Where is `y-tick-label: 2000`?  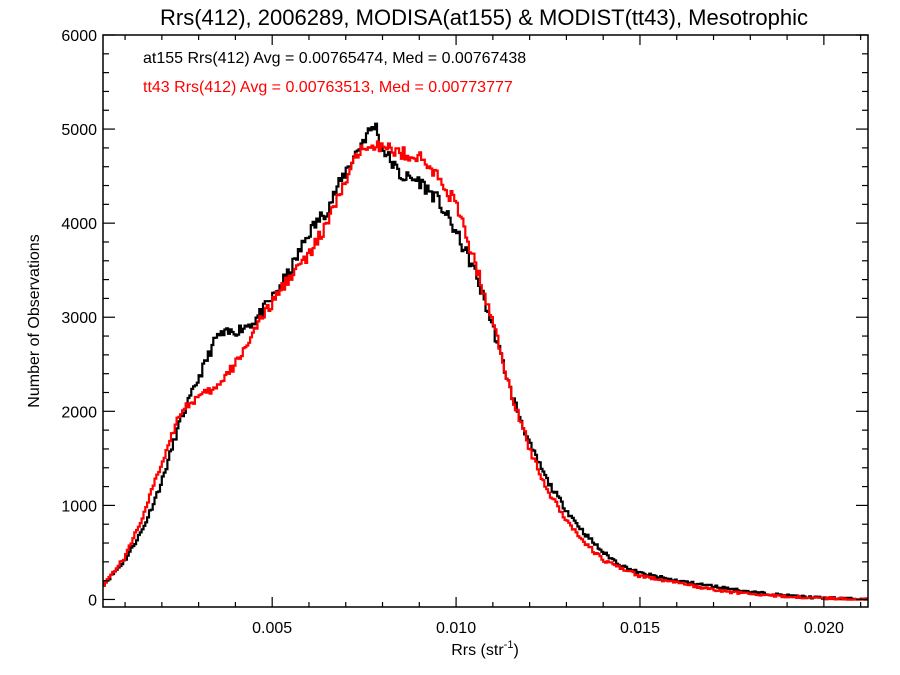 y-tick-label: 2000 is located at coordinates (79, 412).